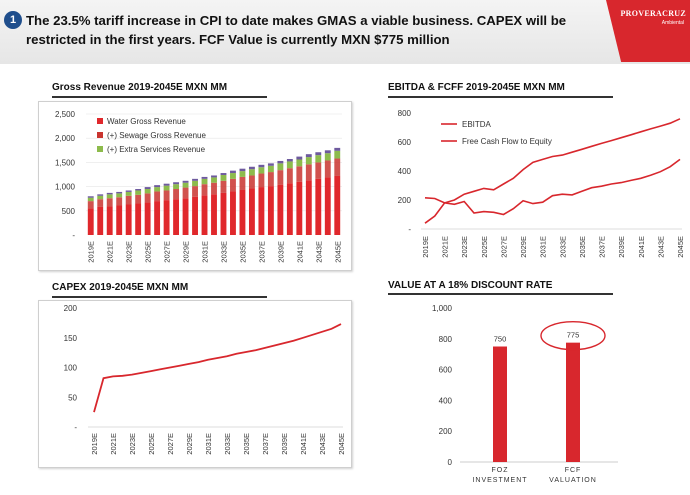  Describe the element at coordinates (573, 402) in the screenshot. I see `value-bar` at that location.